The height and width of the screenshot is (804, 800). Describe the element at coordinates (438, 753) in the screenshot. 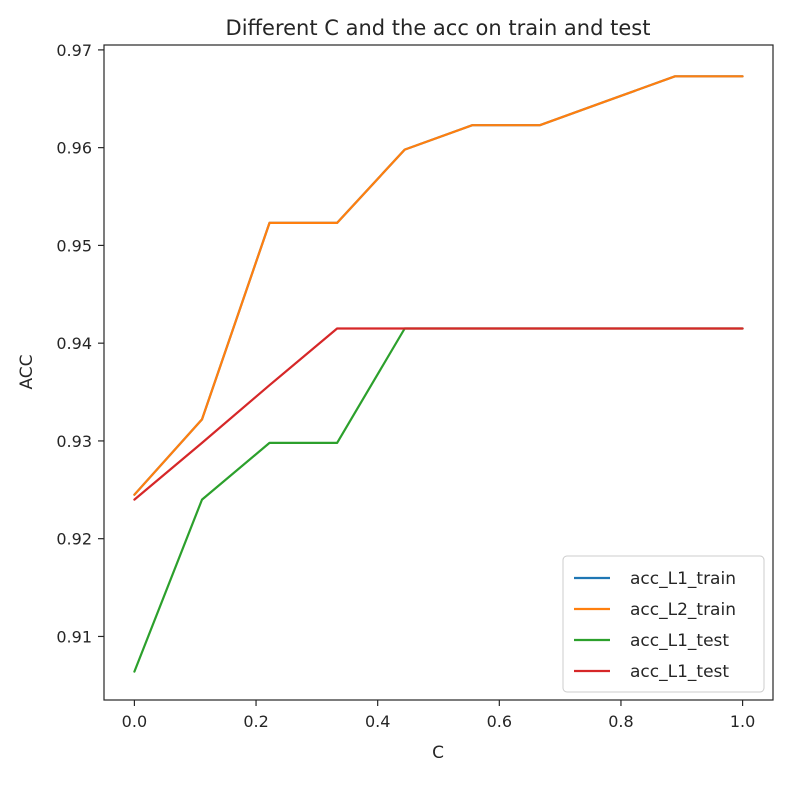

I see `x-axis-label: C` at that location.